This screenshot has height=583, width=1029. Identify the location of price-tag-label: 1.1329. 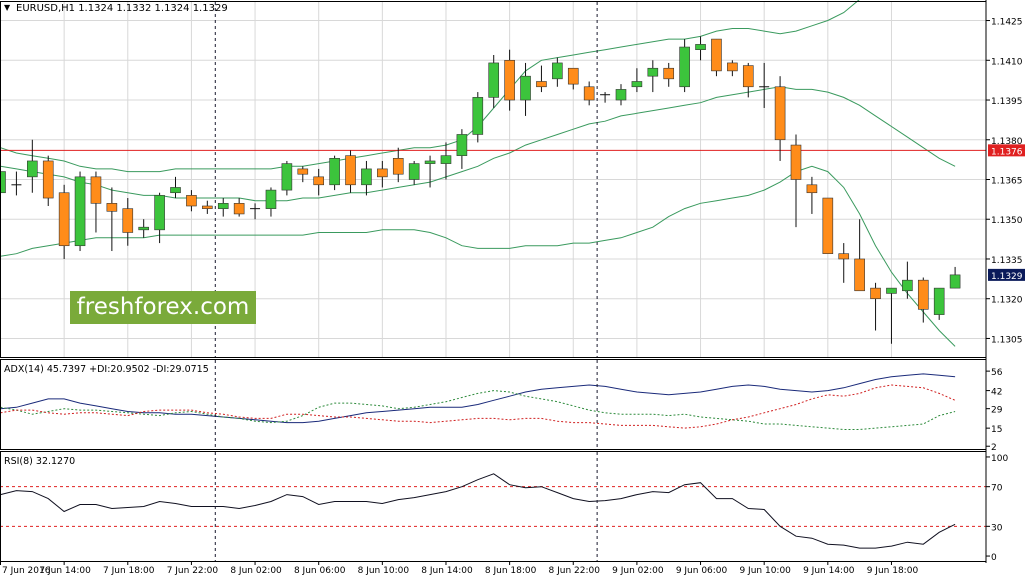
(1007, 277).